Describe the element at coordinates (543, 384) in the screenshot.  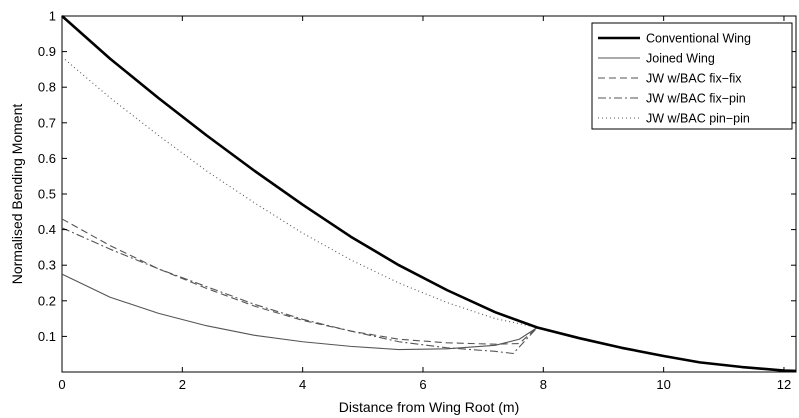
I see `x-tick-label: 8` at that location.